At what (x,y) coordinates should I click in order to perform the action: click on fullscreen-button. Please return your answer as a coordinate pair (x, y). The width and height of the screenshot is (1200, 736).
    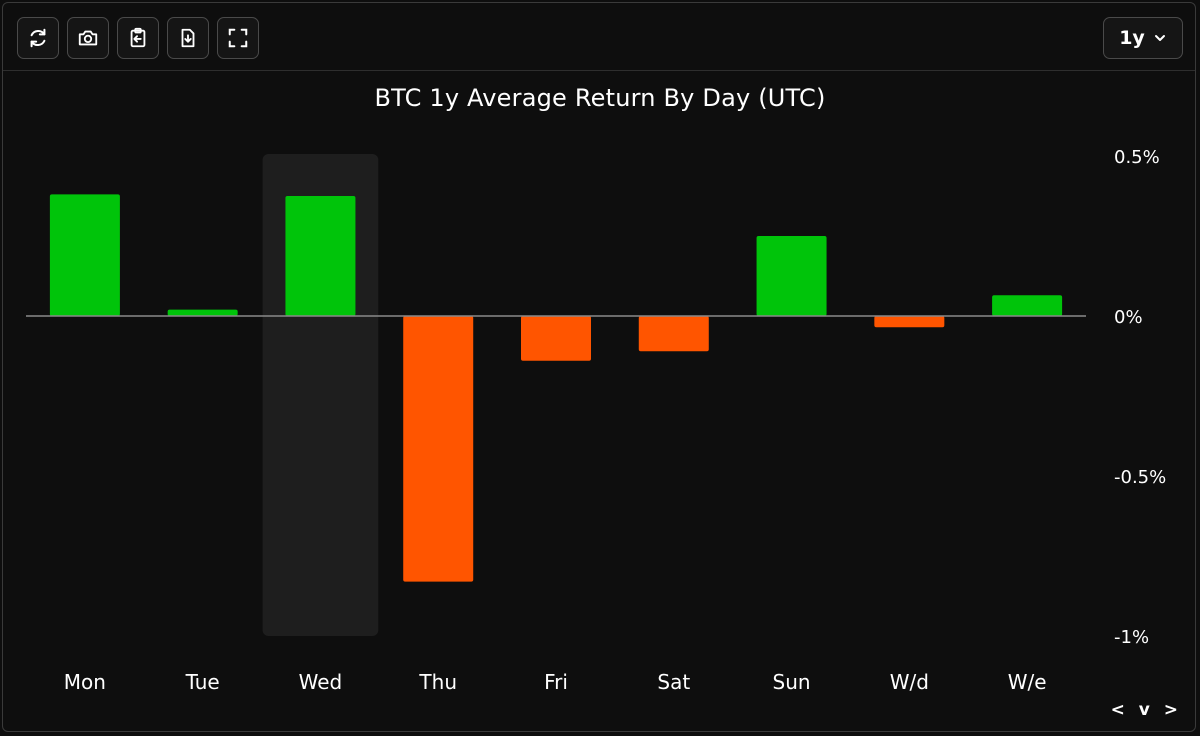
    Looking at the image, I should click on (238, 38).